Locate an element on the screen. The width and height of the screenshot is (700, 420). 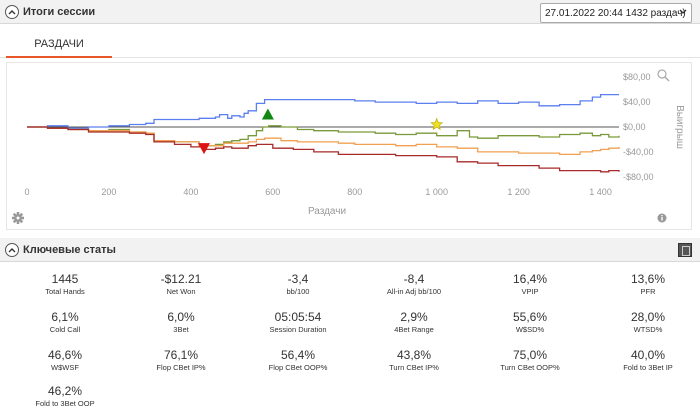
stat-cell: 76,1% Flop CBet IP% is located at coordinates (181, 360).